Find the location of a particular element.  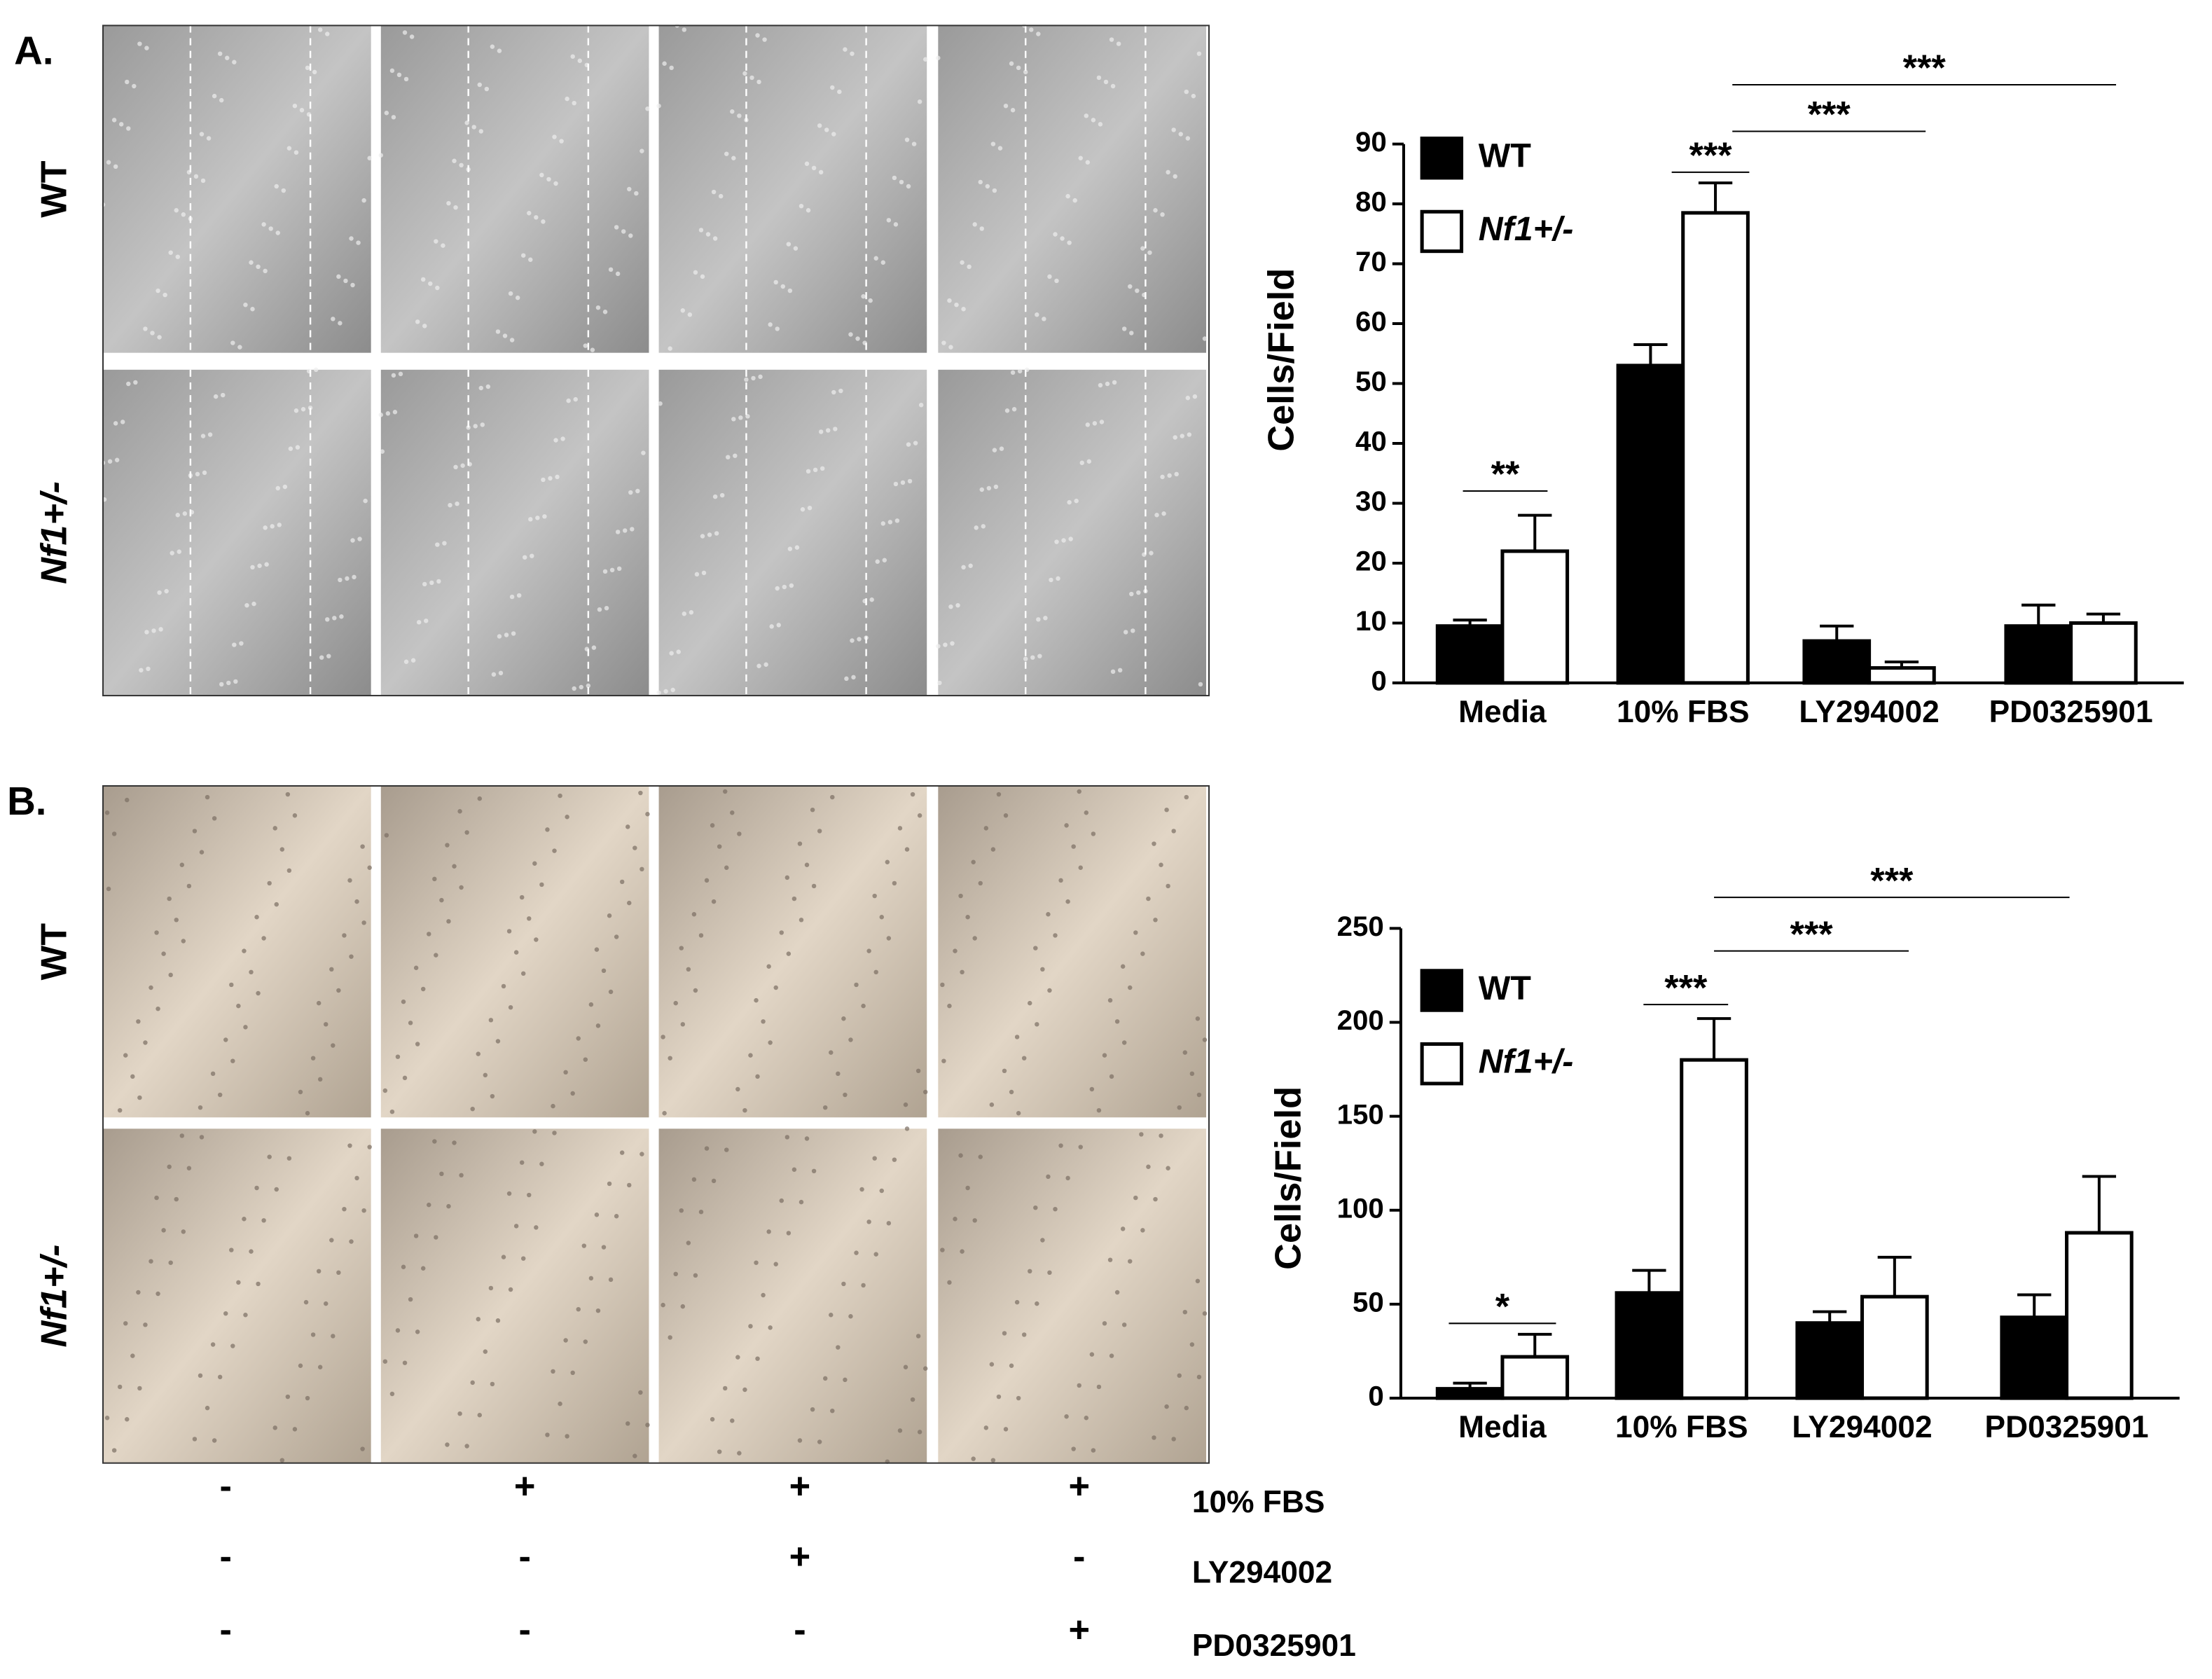

y-tick-label: 0 is located at coordinates (1375, 1397).